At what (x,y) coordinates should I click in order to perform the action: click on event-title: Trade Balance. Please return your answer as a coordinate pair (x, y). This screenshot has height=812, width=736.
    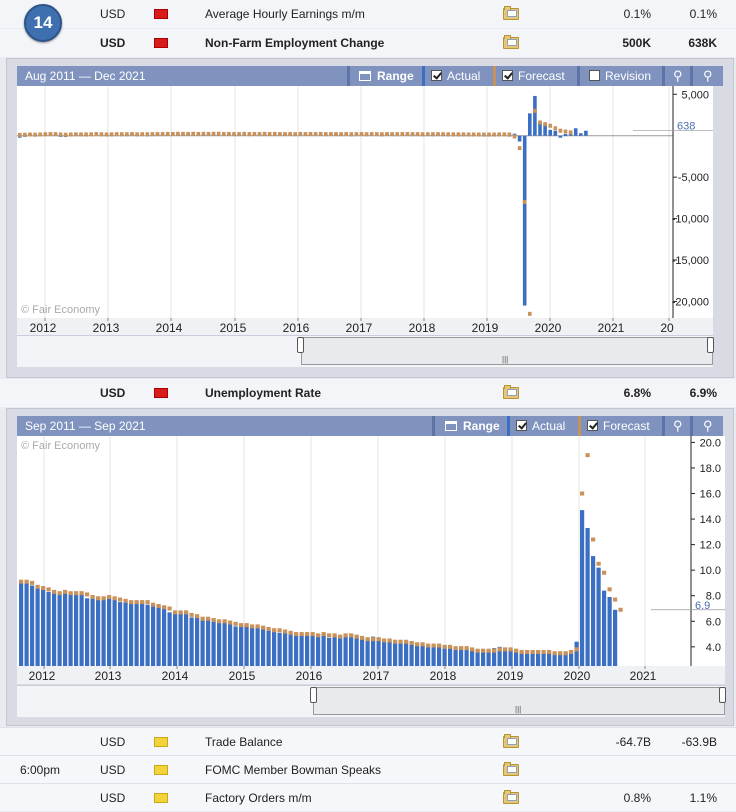
    Looking at the image, I should click on (244, 742).